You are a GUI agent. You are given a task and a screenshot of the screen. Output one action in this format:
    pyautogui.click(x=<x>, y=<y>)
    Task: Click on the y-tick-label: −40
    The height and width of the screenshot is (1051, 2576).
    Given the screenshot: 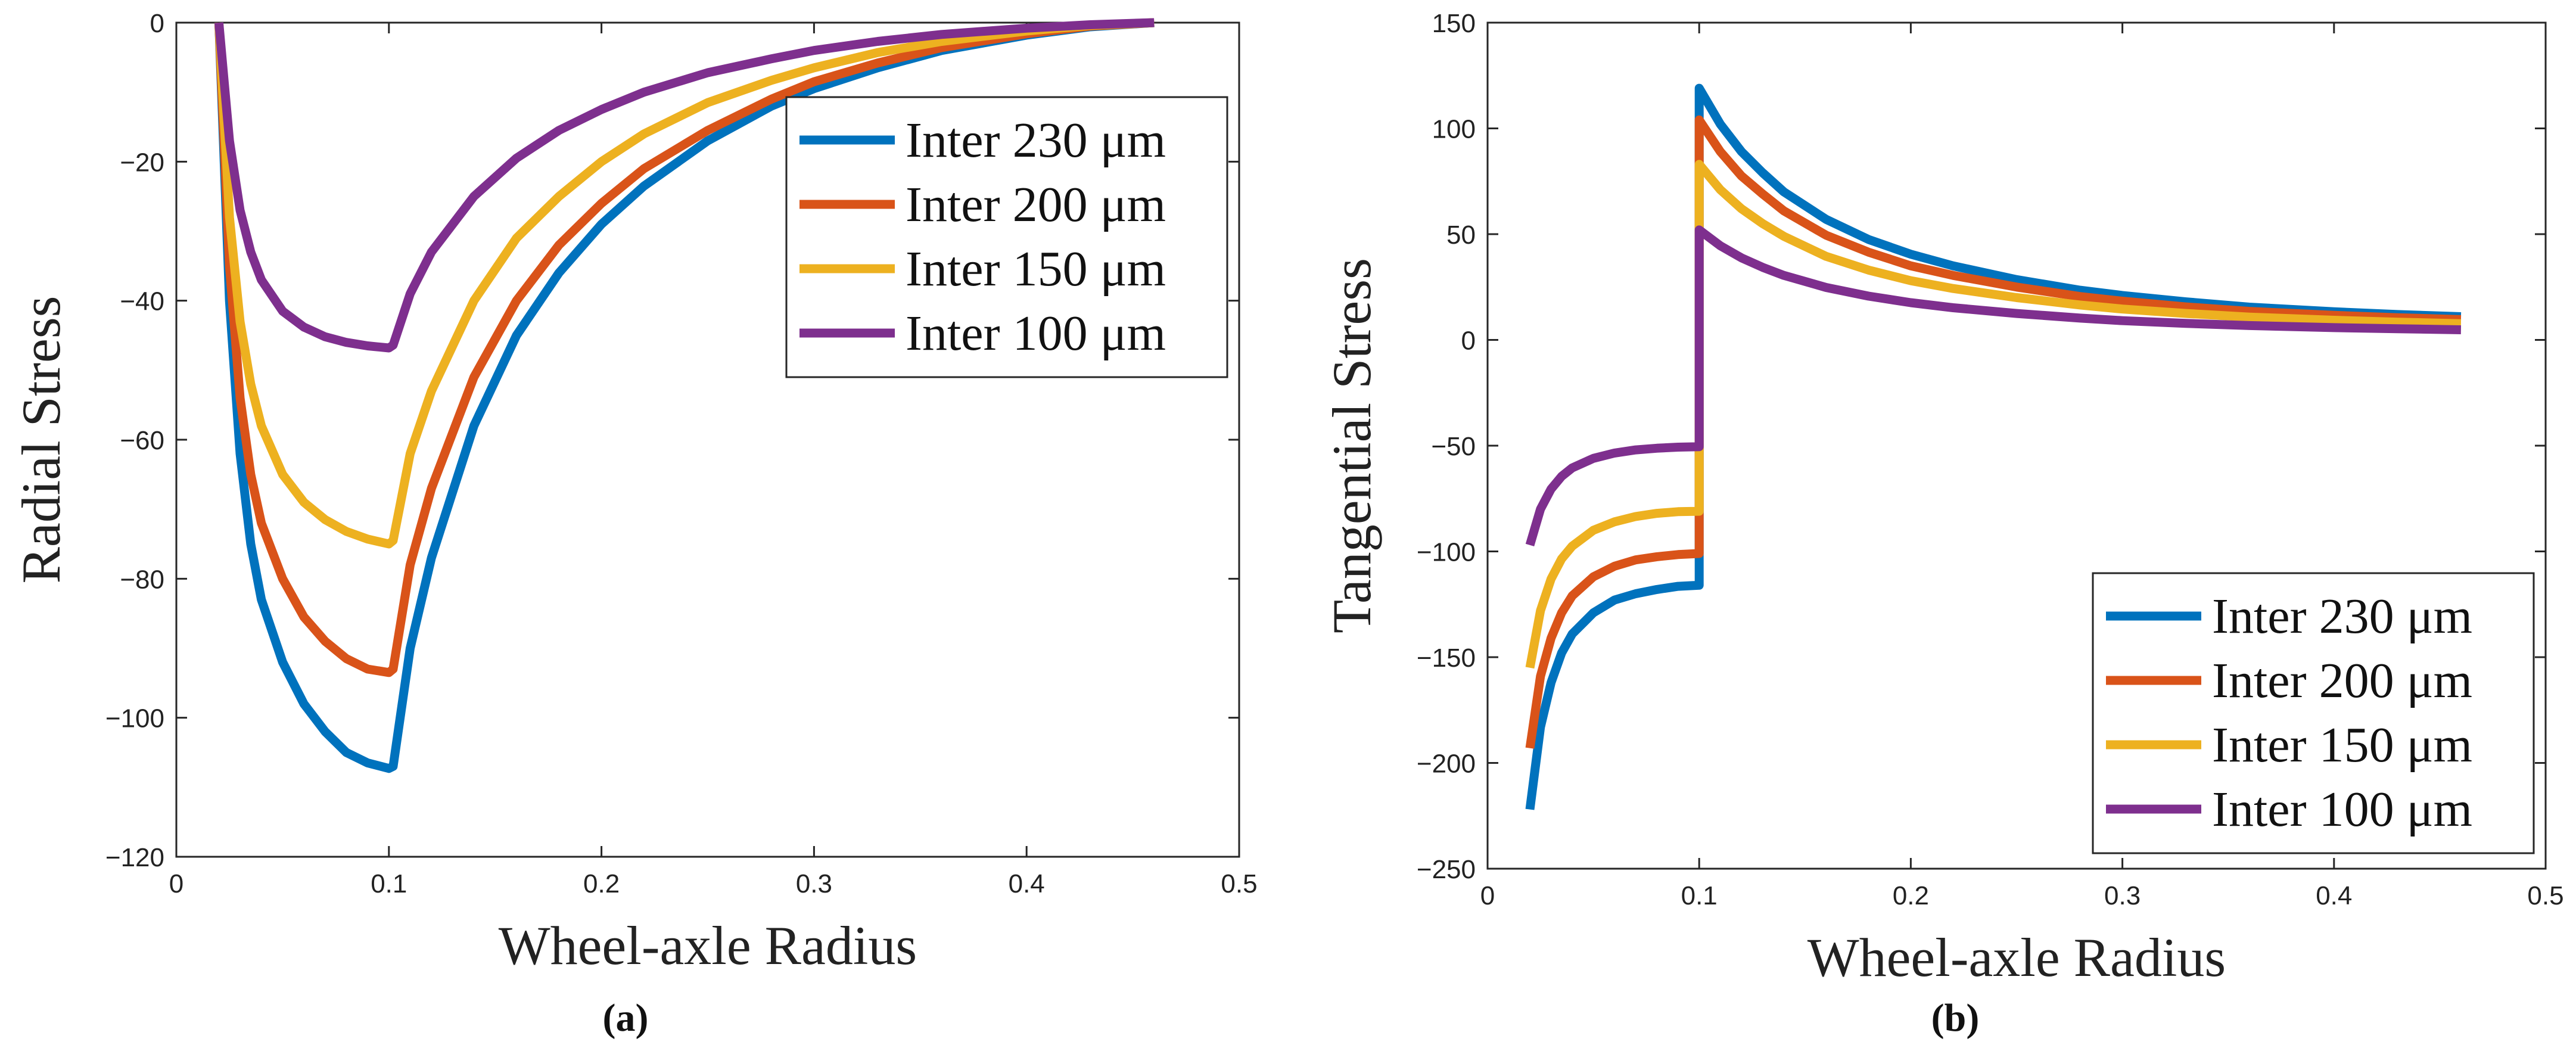 What is the action you would take?
    pyautogui.click(x=142, y=301)
    